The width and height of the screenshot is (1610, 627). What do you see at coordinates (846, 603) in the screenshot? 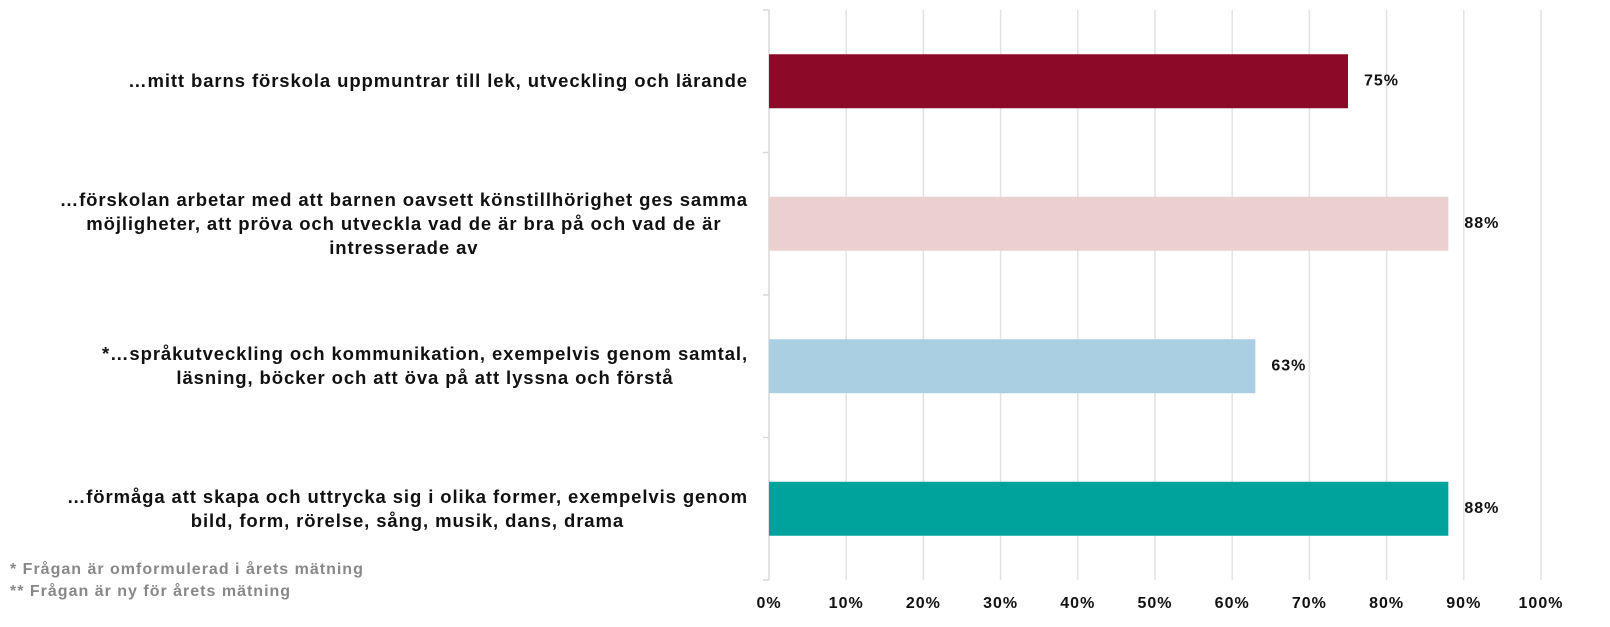
I see `x-tick-label: 10%` at bounding box center [846, 603].